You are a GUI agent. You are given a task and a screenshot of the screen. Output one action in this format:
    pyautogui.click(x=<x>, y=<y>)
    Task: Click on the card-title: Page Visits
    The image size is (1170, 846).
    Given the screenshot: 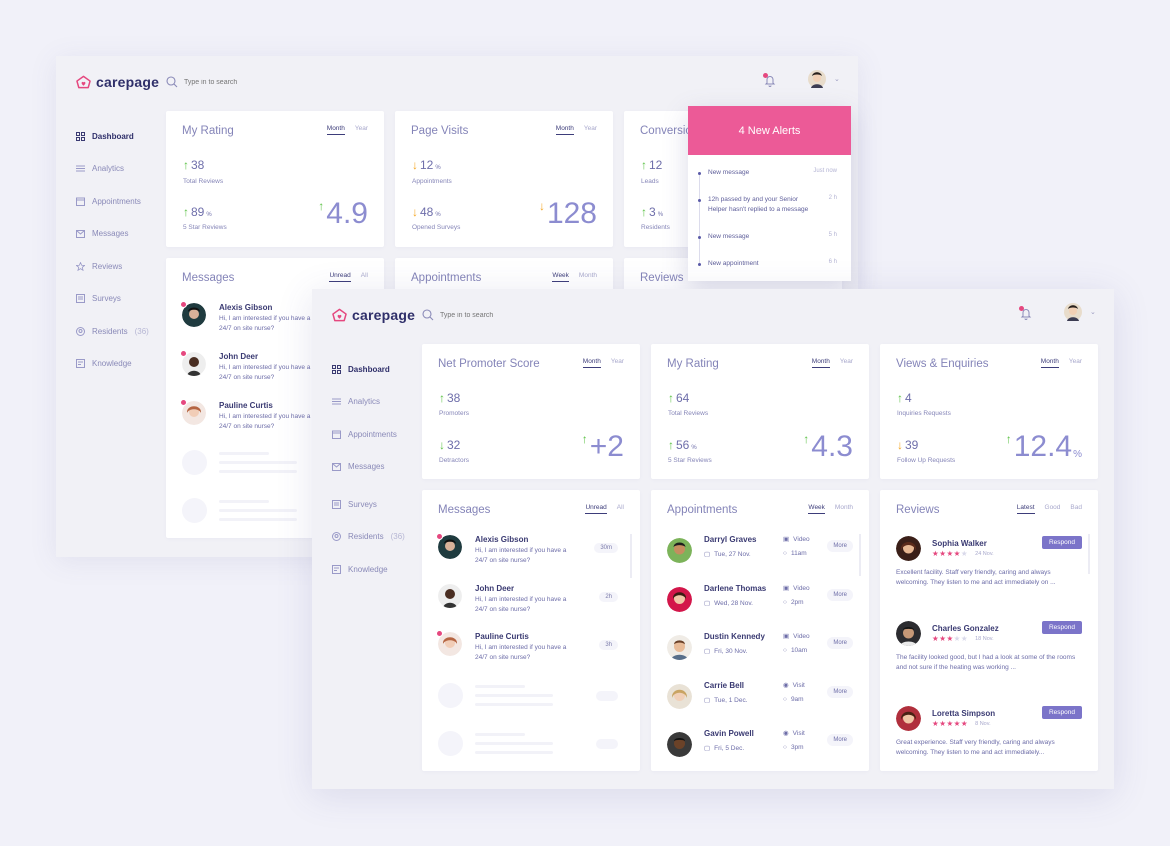 What is the action you would take?
    pyautogui.click(x=440, y=131)
    